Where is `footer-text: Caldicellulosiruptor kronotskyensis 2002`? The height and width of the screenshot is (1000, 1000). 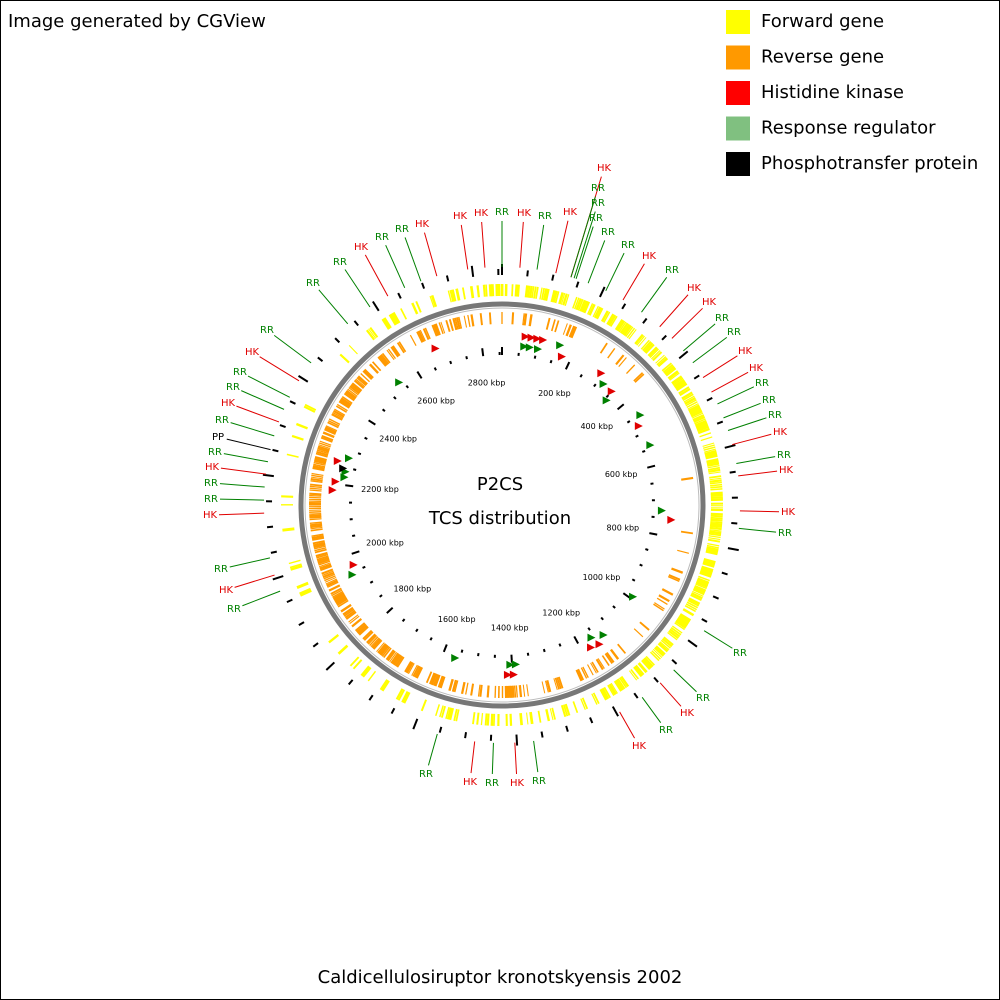 footer-text: Caldicellulosiruptor kronotskyensis 2002 is located at coordinates (500, 977).